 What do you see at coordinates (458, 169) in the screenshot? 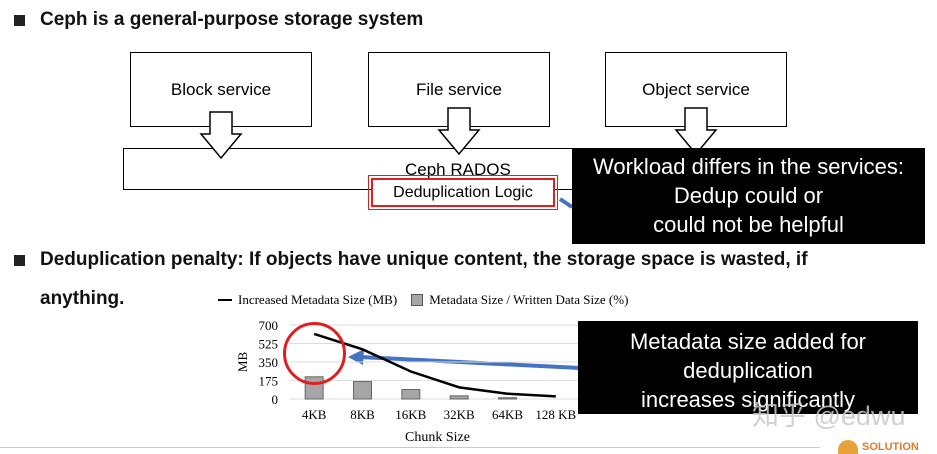
I see `rados-label: Ceph RADOS` at bounding box center [458, 169].